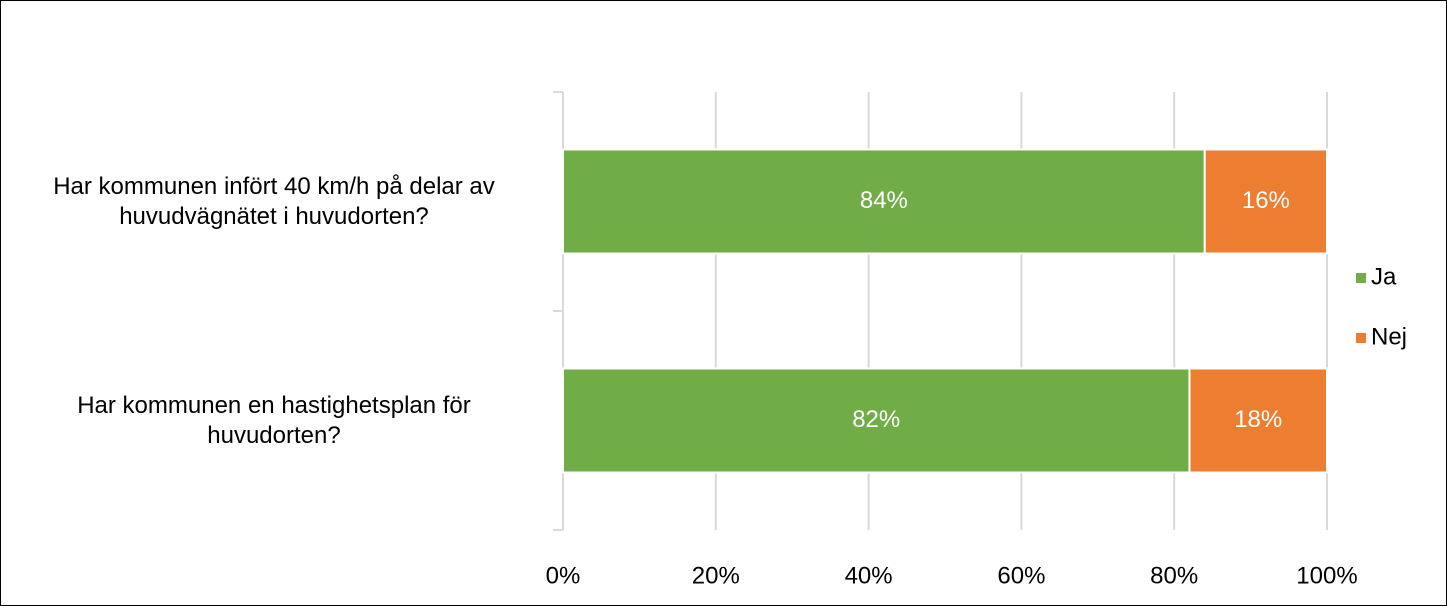 The width and height of the screenshot is (1447, 606). I want to click on data-label: 18%, so click(1258, 419).